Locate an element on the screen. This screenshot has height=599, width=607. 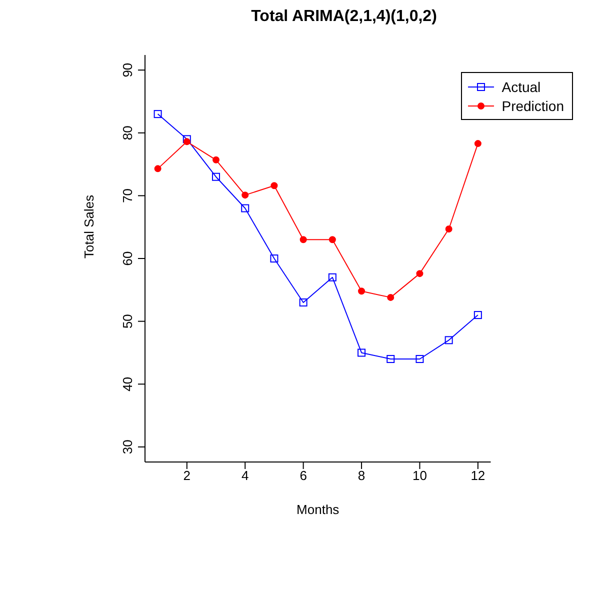
x-tick-label: 8 is located at coordinates (362, 476).